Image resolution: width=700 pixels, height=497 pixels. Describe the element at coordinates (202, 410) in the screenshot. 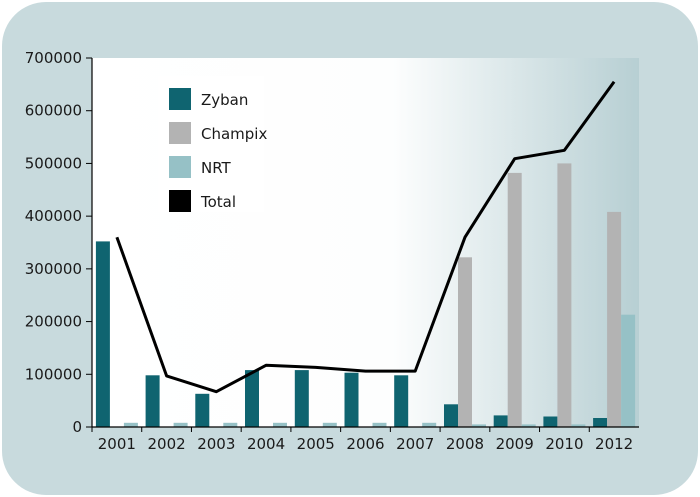

I see `bar-zyban-2003` at that location.